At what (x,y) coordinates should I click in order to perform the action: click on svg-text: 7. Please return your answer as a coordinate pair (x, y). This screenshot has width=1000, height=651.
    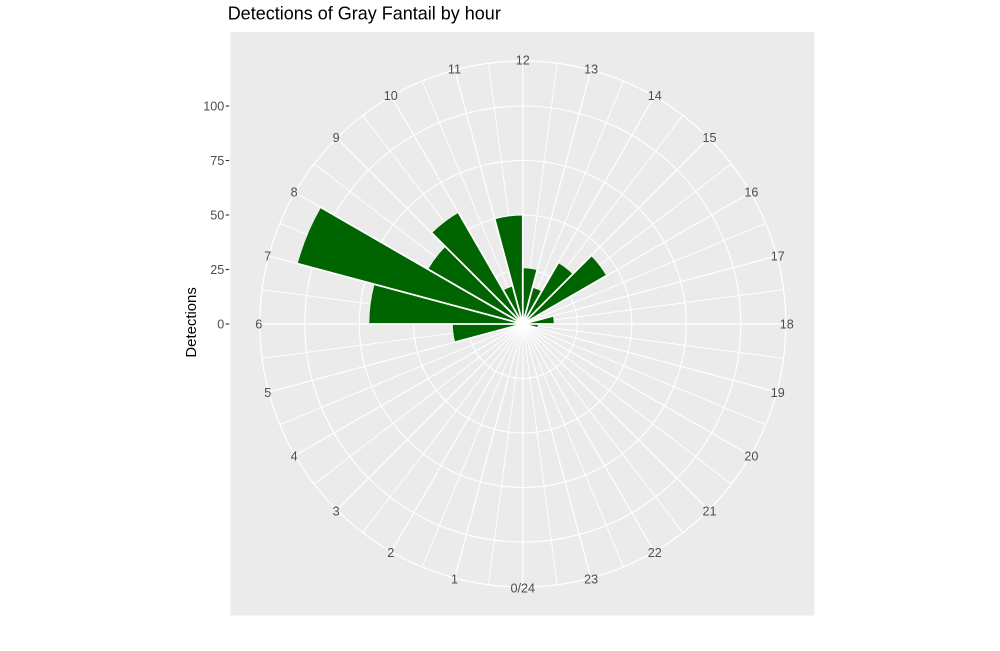
    Looking at the image, I should click on (267, 256).